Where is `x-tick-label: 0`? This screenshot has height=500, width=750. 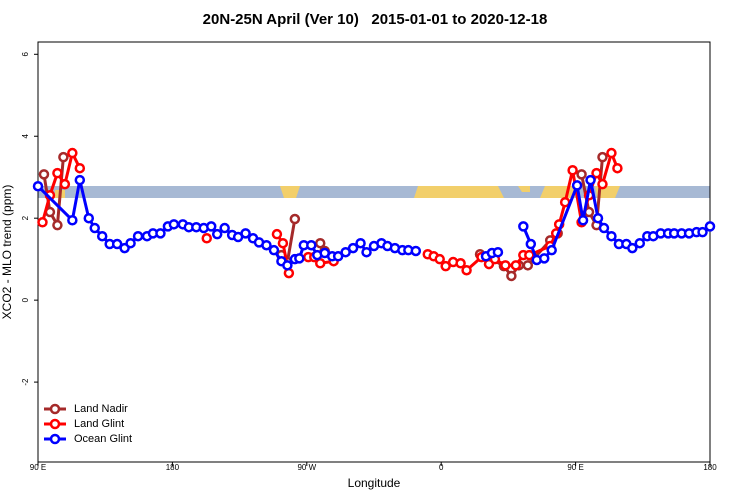
x-tick-label: 0 is located at coordinates (441, 467).